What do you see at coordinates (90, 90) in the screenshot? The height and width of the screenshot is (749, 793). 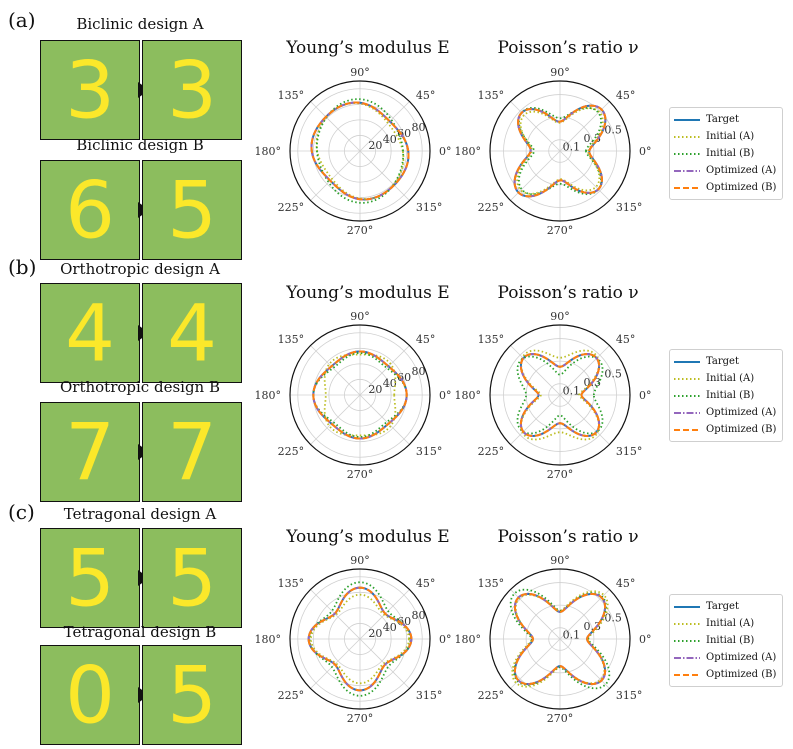 I see `digit-glyph: 3` at bounding box center [90, 90].